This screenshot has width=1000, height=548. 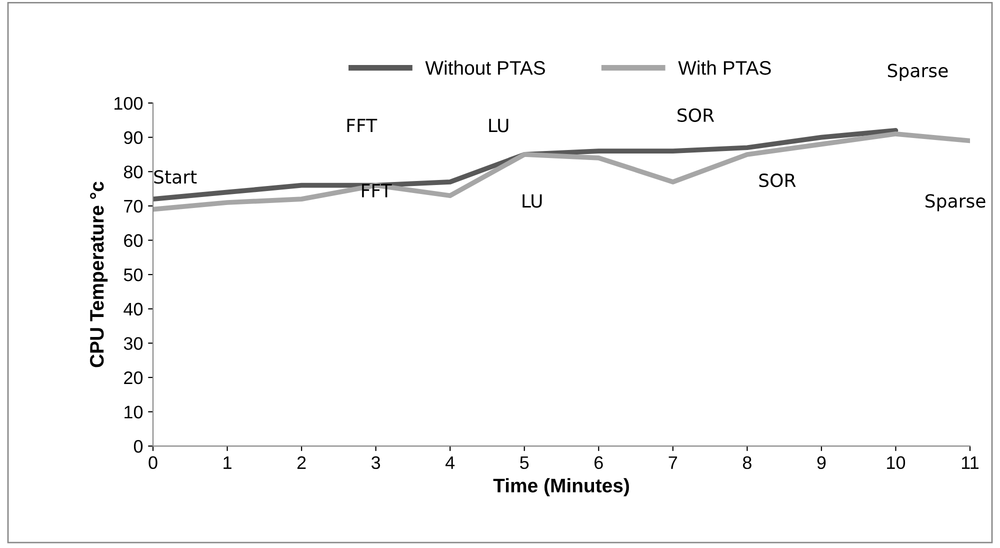 What do you see at coordinates (450, 462) in the screenshot?
I see `x-tick-label: 4` at bounding box center [450, 462].